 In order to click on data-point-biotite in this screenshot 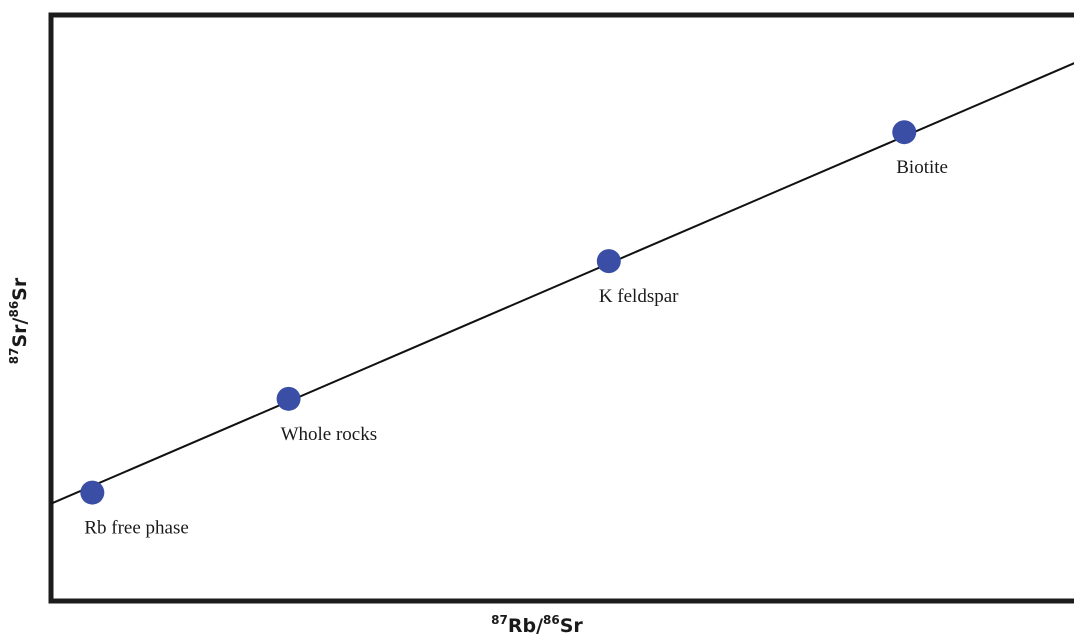, I will do `click(904, 132)`.